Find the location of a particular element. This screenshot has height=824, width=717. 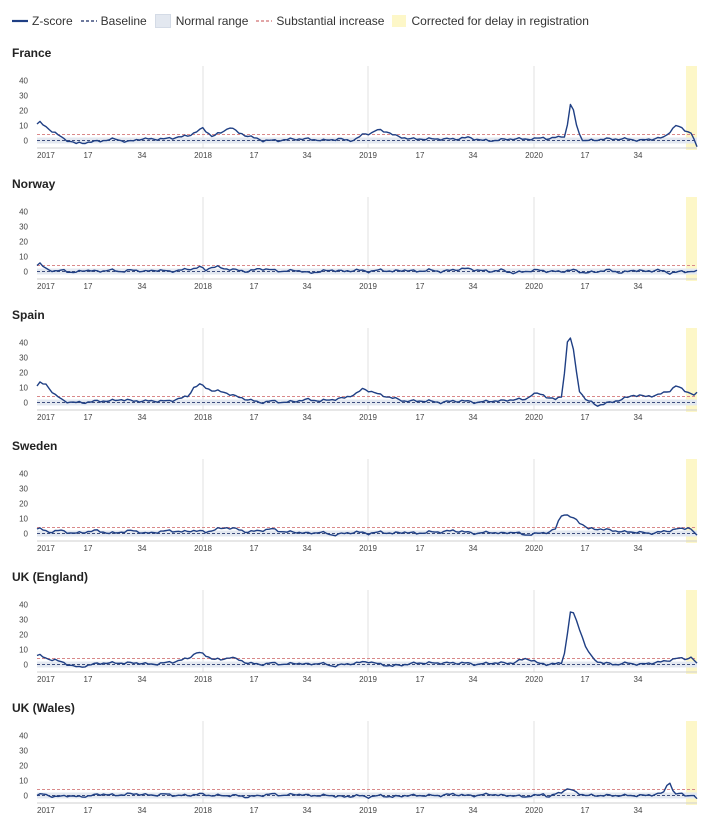

substantial-dashed-icon is located at coordinates (264, 21).